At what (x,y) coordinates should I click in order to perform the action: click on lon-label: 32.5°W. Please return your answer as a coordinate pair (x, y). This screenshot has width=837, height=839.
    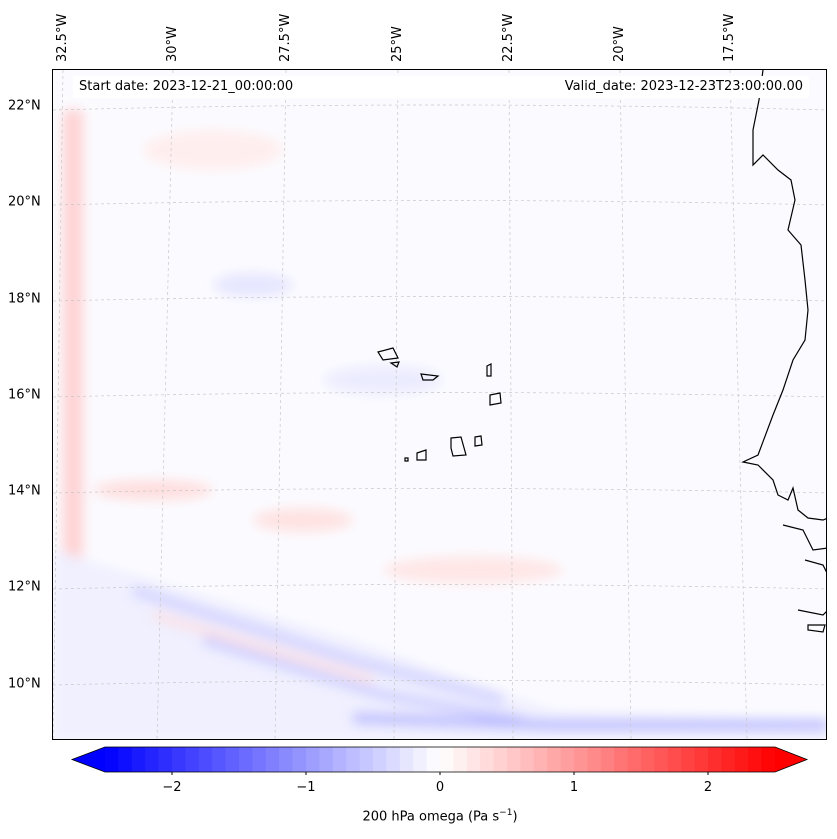
    Looking at the image, I should click on (62, 37).